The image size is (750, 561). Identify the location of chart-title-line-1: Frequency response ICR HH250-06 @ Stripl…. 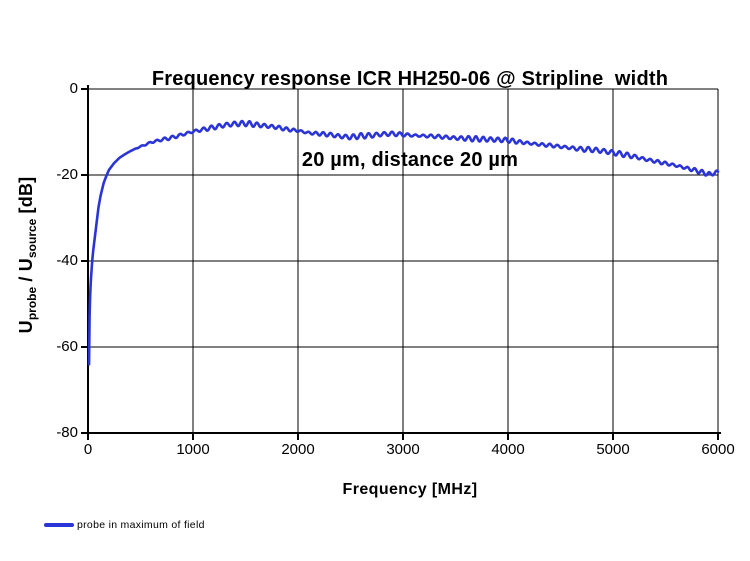
(410, 79).